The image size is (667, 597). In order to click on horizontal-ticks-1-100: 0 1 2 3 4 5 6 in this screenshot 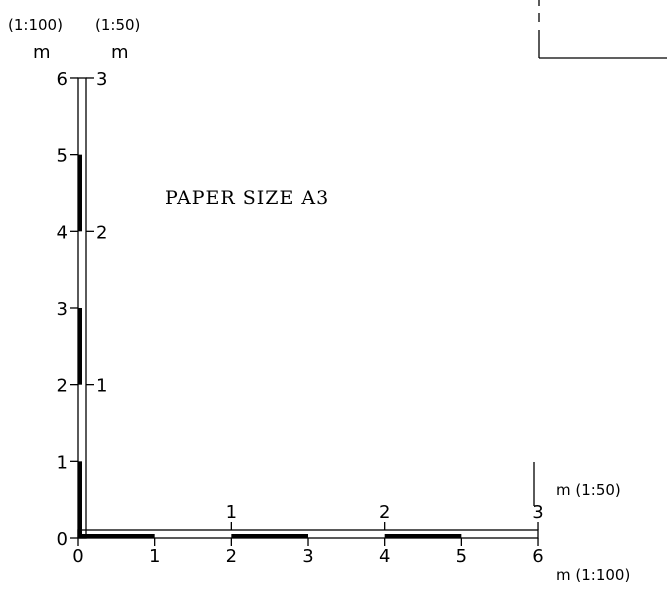, I will do `click(308, 552)`.